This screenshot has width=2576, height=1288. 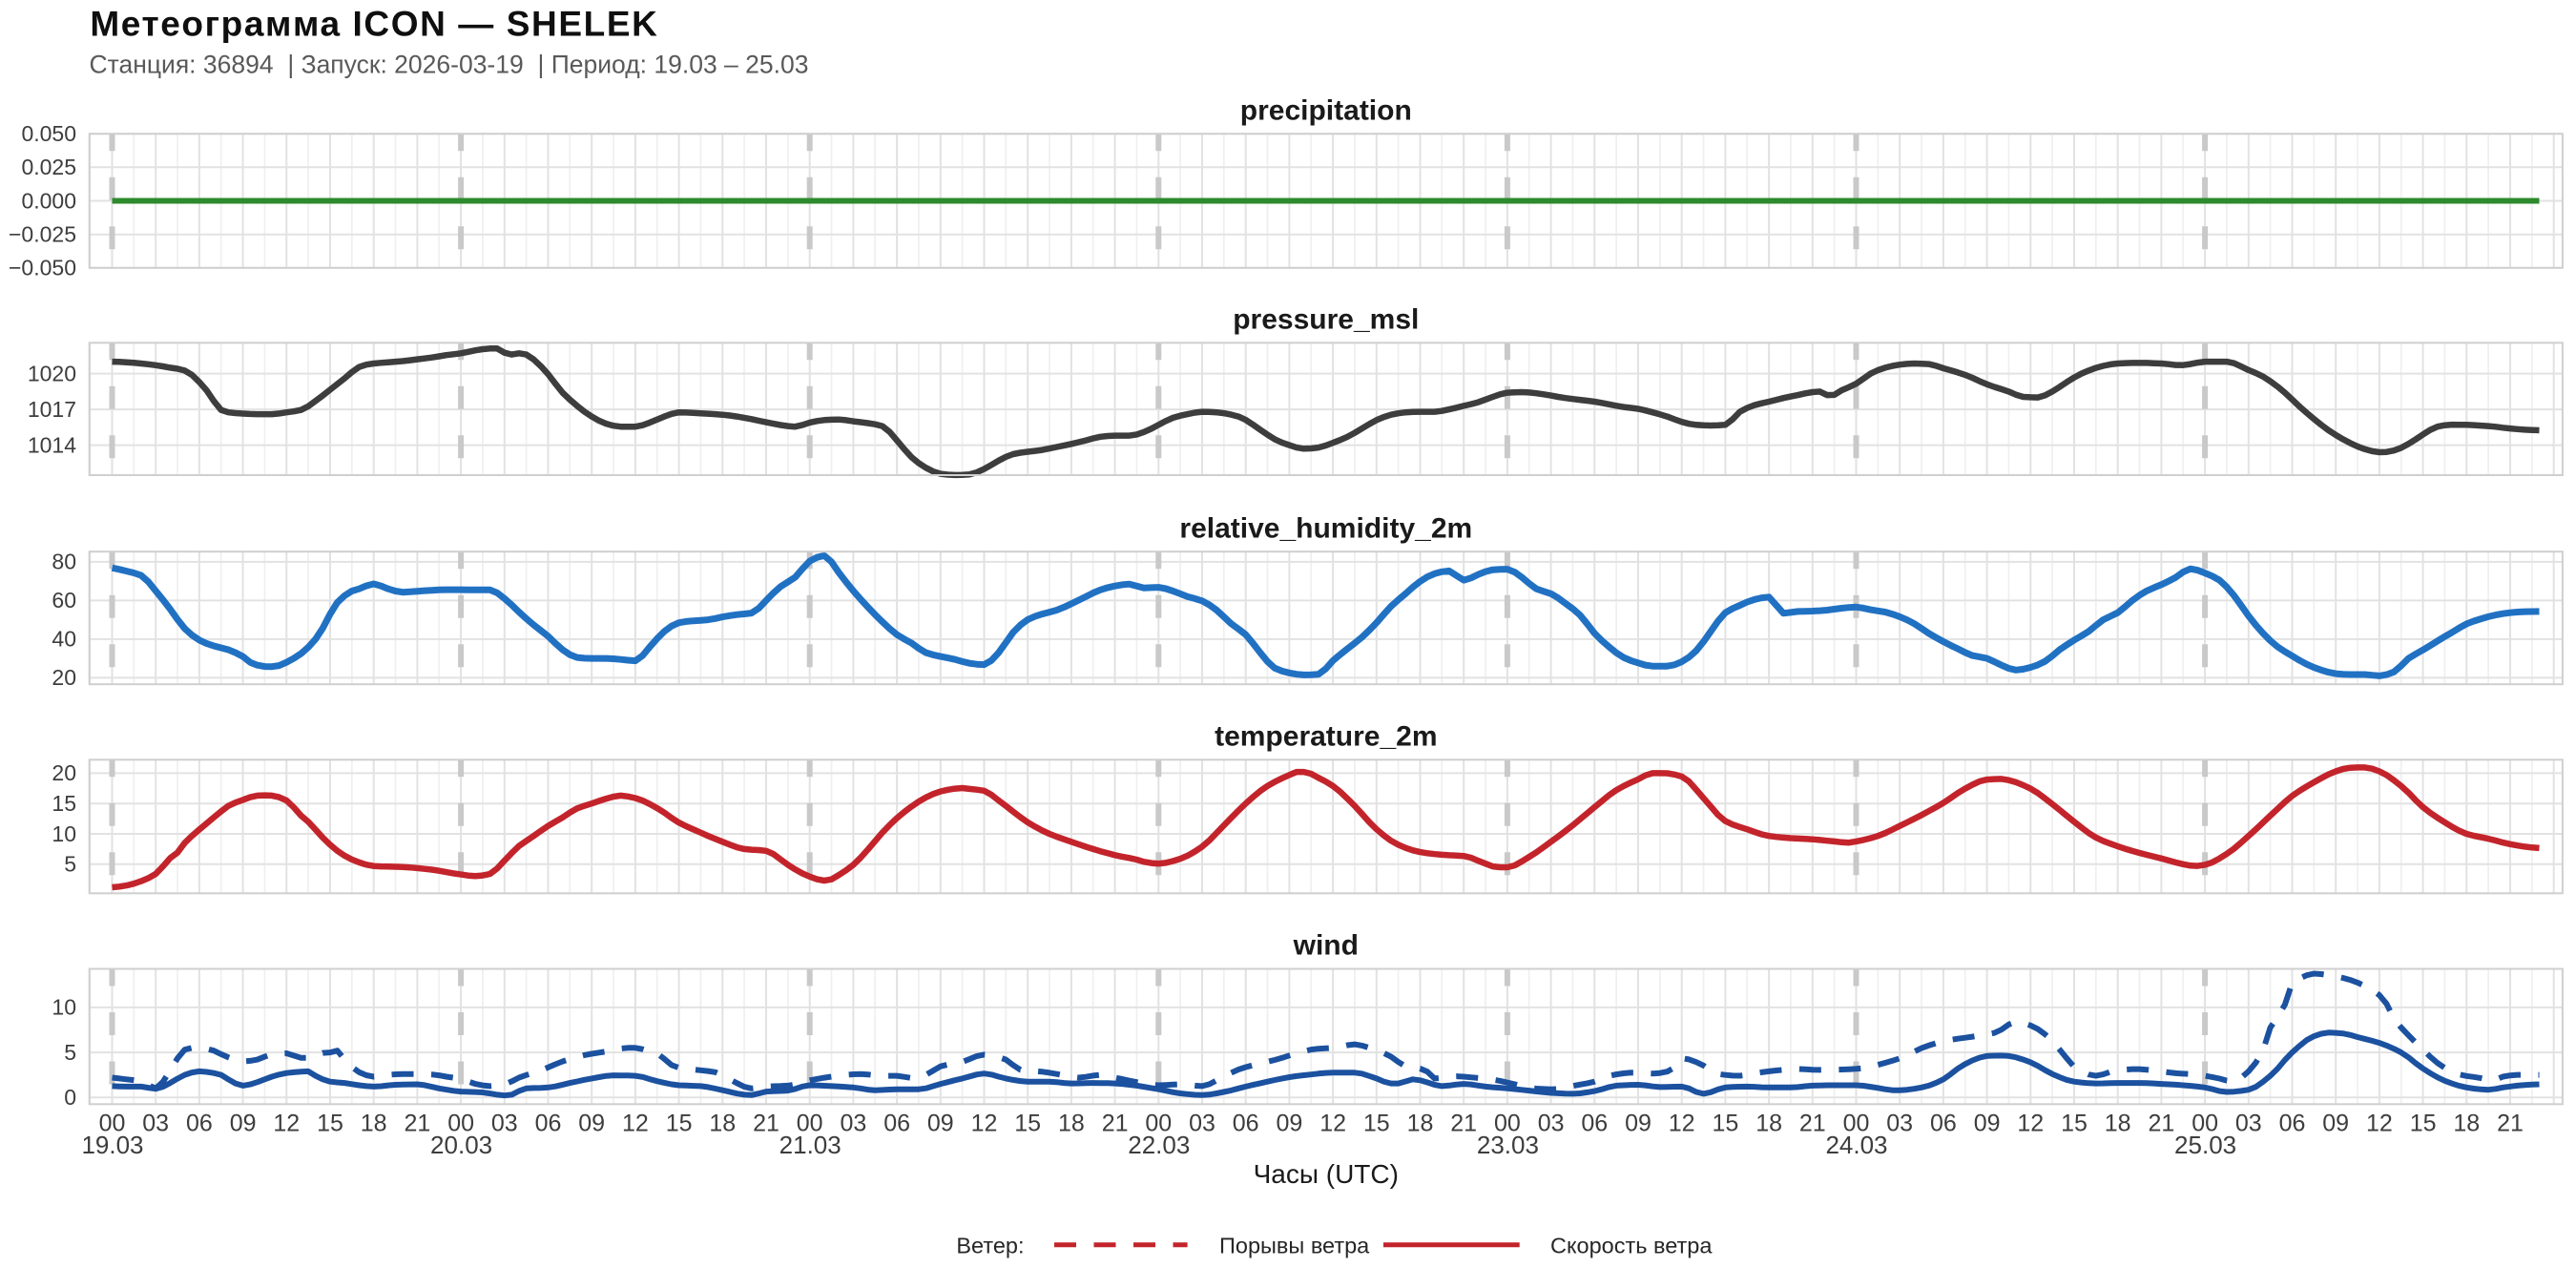 I want to click on svg-text: Порывы ветра, so click(x=1294, y=1246).